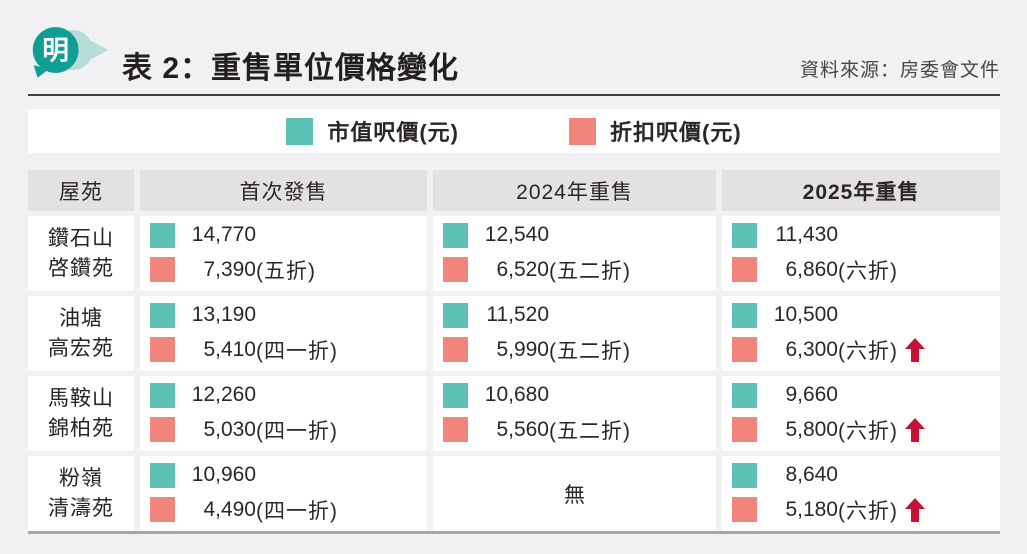 This screenshot has height=554, width=1027. What do you see at coordinates (69, 53) in the screenshot?
I see `mingpao-logo-icon: 明` at bounding box center [69, 53].